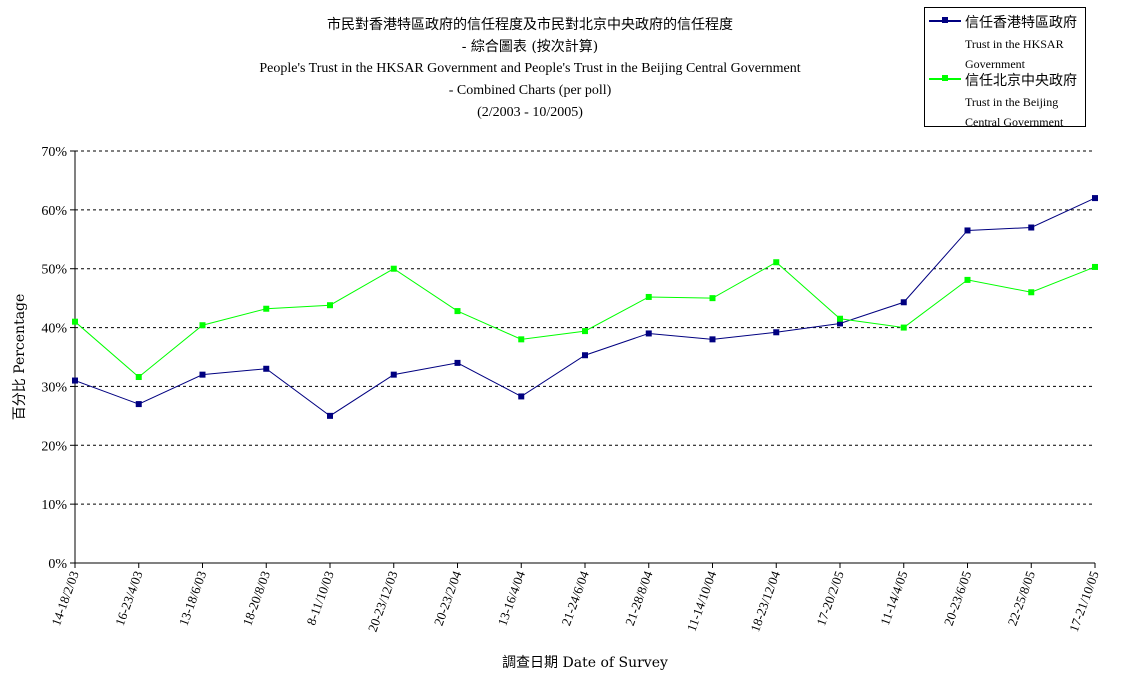 Image resolution: width=1148 pixels, height=682 pixels. What do you see at coordinates (54, 387) in the screenshot?
I see `y-tick-label: 30%` at bounding box center [54, 387].